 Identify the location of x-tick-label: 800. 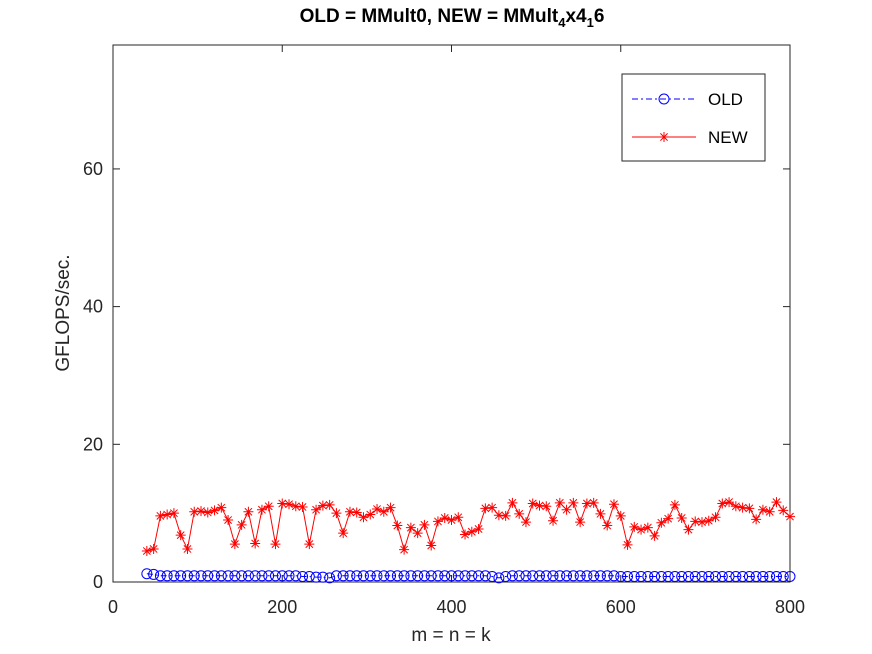
(790, 607).